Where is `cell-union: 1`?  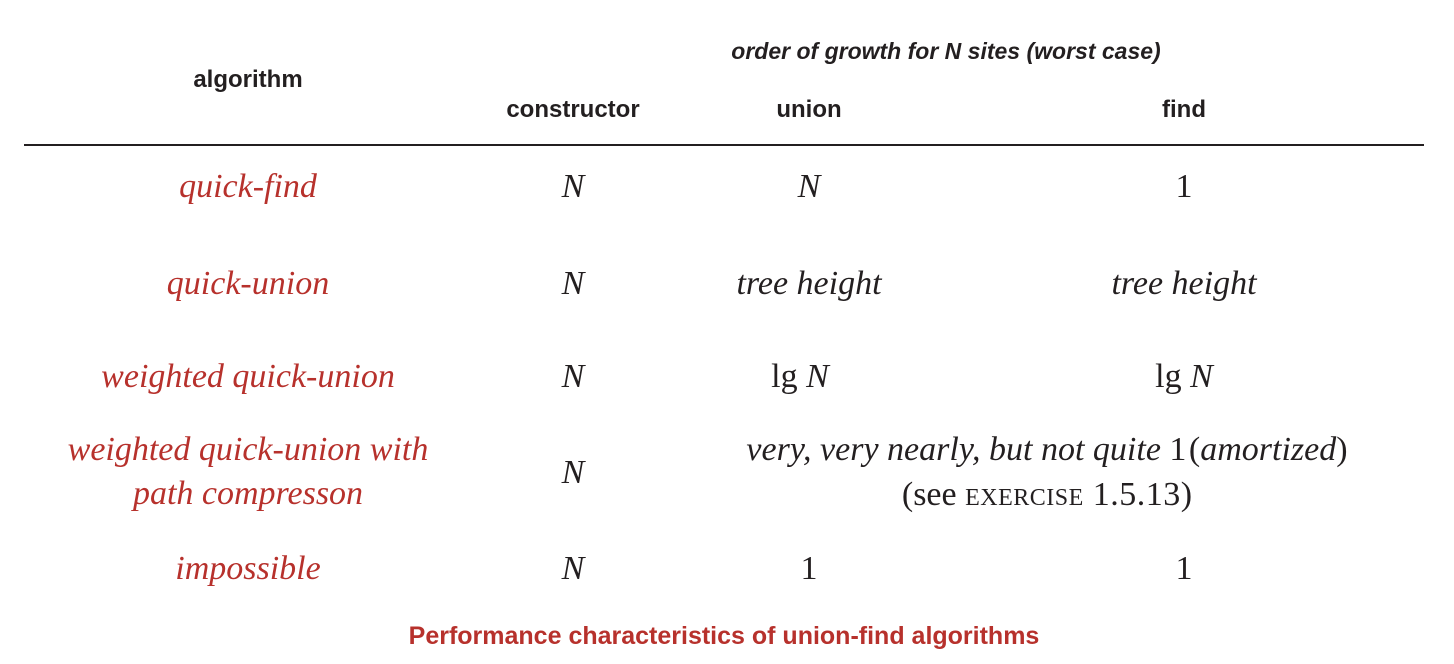 cell-union: 1 is located at coordinates (809, 568).